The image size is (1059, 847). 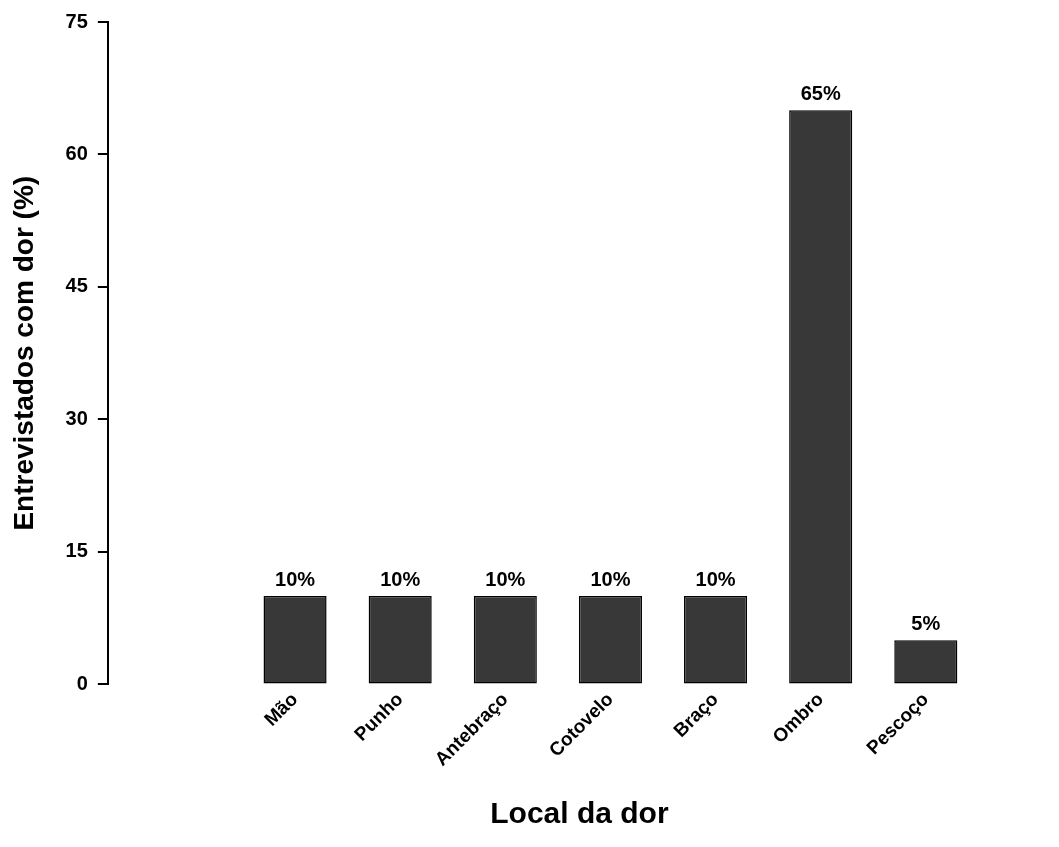 I want to click on y-axis-title: Entrevistados com dor (%), so click(x=23, y=353).